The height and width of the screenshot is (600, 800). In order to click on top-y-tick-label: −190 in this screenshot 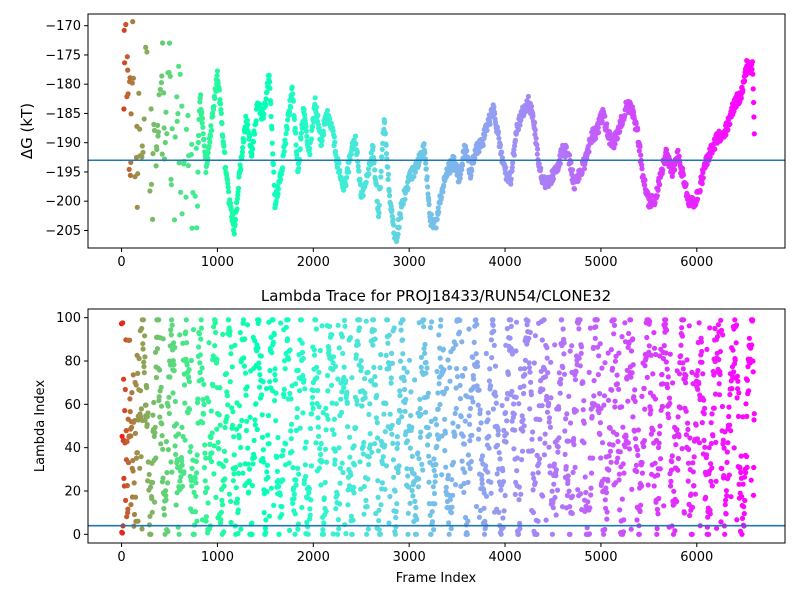, I will do `click(63, 143)`.